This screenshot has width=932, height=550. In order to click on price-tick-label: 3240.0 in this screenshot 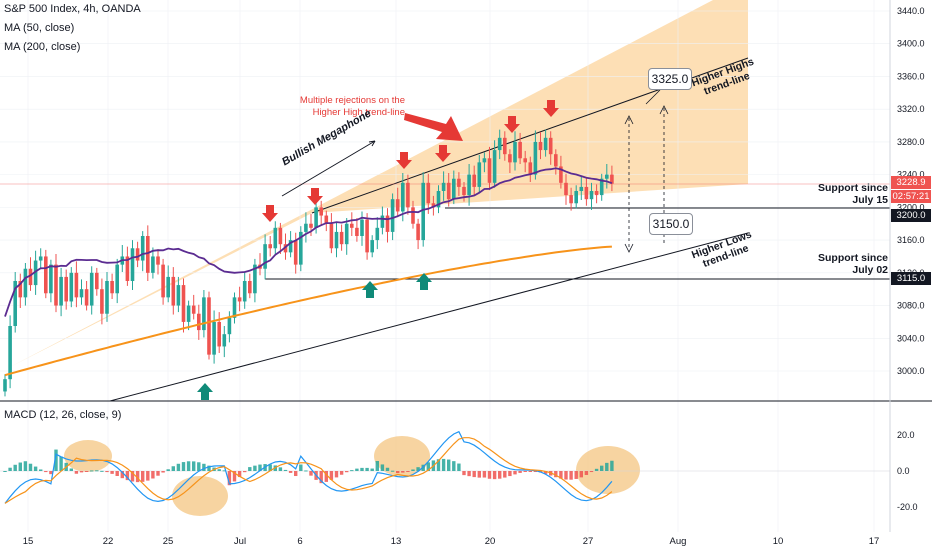, I will do `click(911, 175)`.